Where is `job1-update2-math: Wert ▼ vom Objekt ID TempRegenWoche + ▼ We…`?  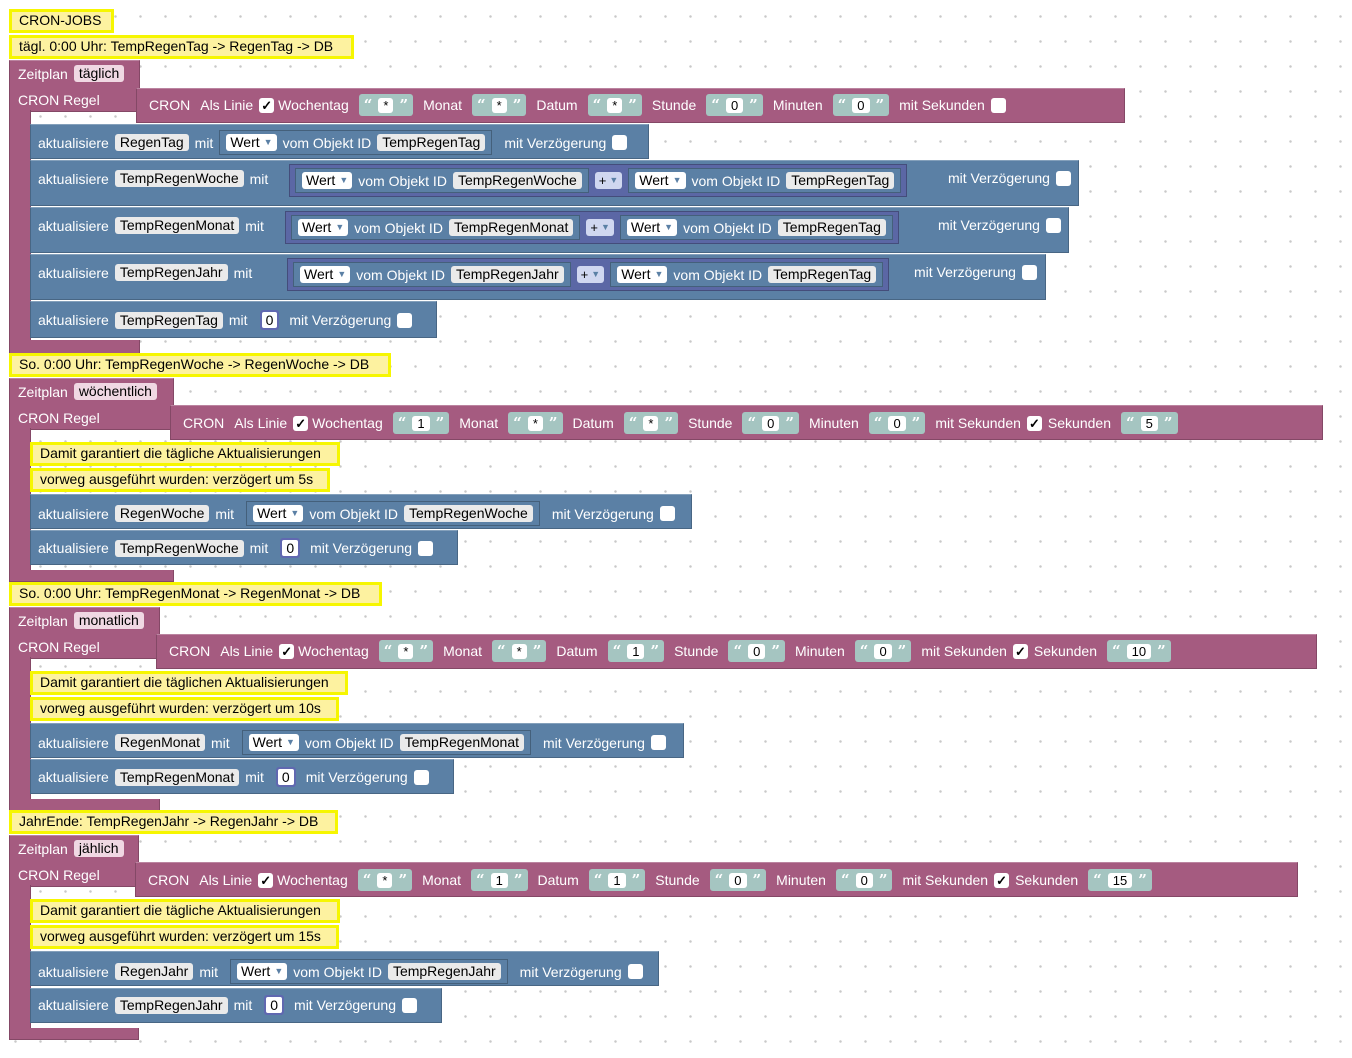 job1-update2-math: Wert ▼ vom Objekt ID TempRegenWoche + ▼ We… is located at coordinates (598, 180).